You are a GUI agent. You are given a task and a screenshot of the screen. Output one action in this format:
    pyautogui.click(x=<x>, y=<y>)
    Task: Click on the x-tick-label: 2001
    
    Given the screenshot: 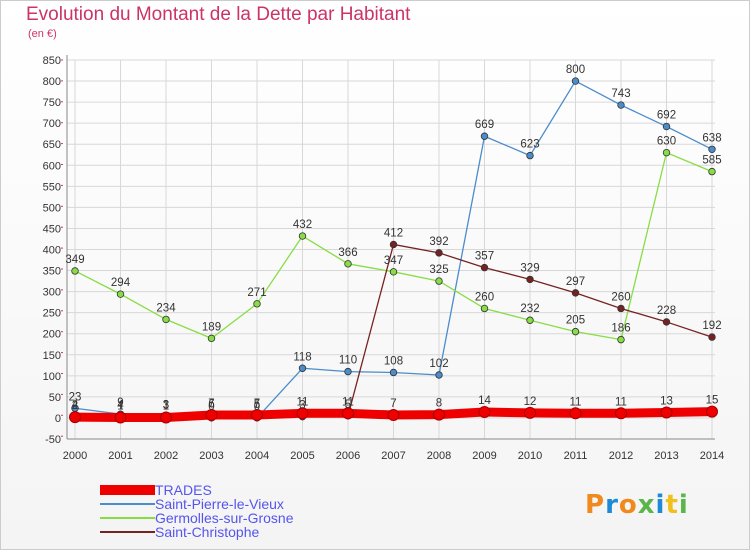 What is the action you would take?
    pyautogui.click(x=120, y=456)
    